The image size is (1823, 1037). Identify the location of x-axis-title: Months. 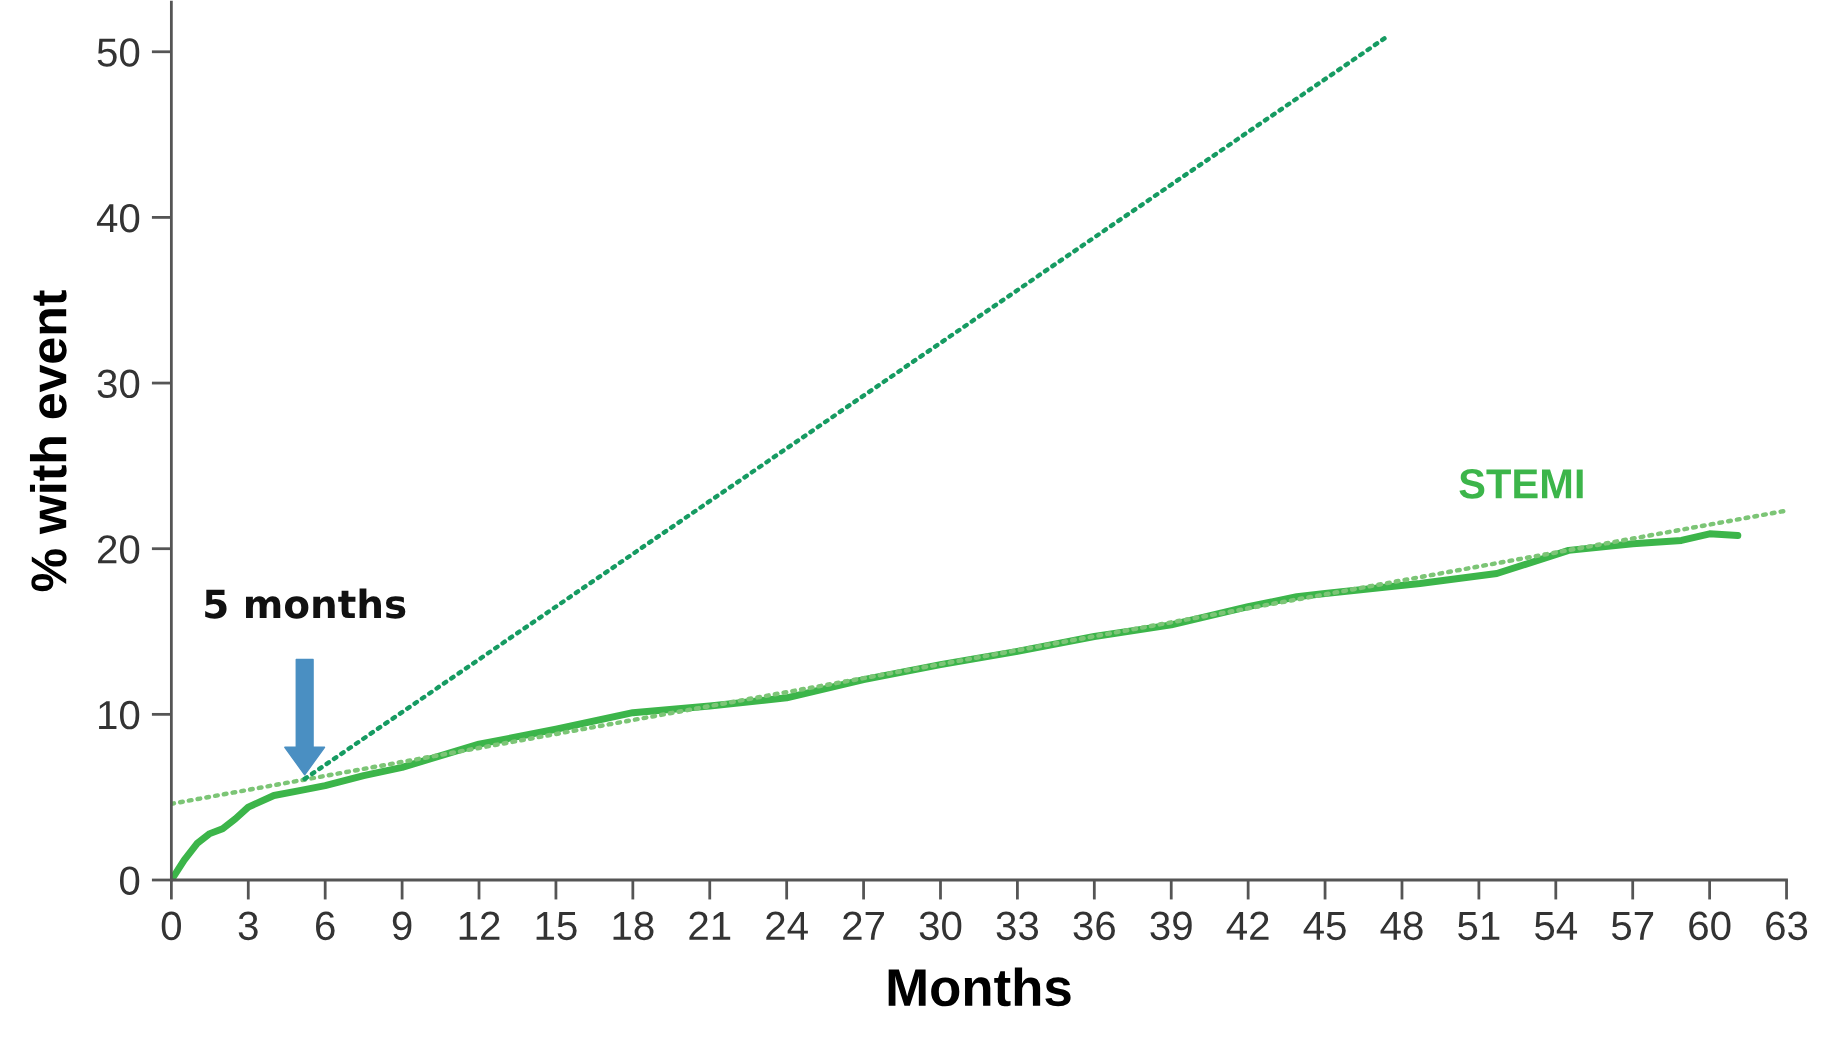
(979, 987).